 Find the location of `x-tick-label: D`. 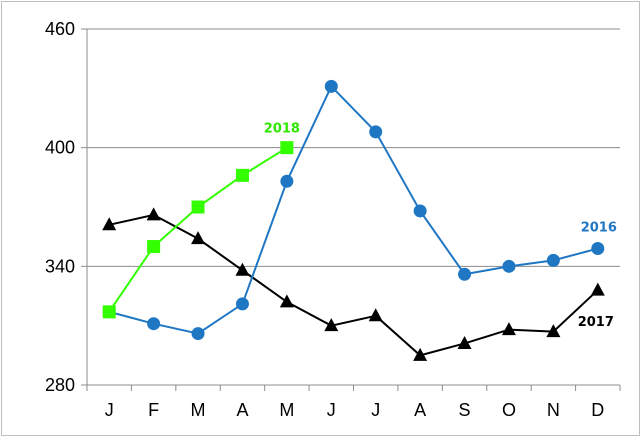

x-tick-label: D is located at coordinates (597, 410).